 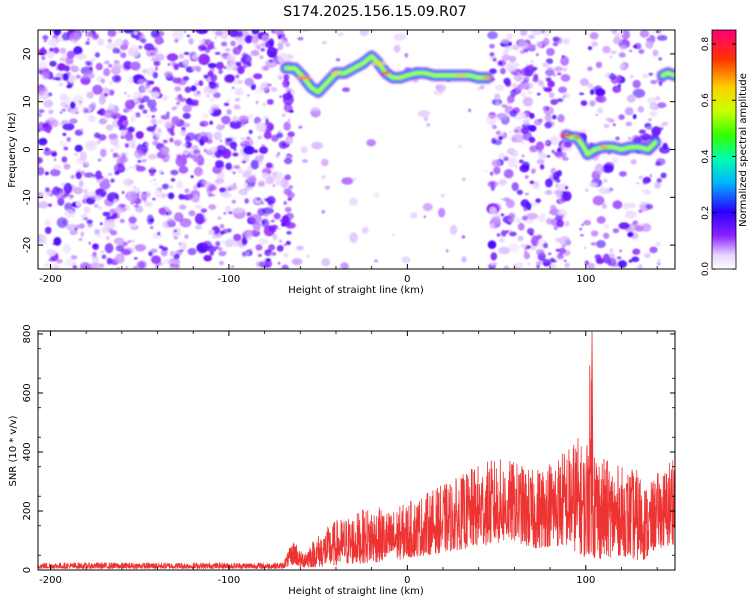 What do you see at coordinates (706, 100) in the screenshot?
I see `colorbar-tick-label: 0.6` at bounding box center [706, 100].